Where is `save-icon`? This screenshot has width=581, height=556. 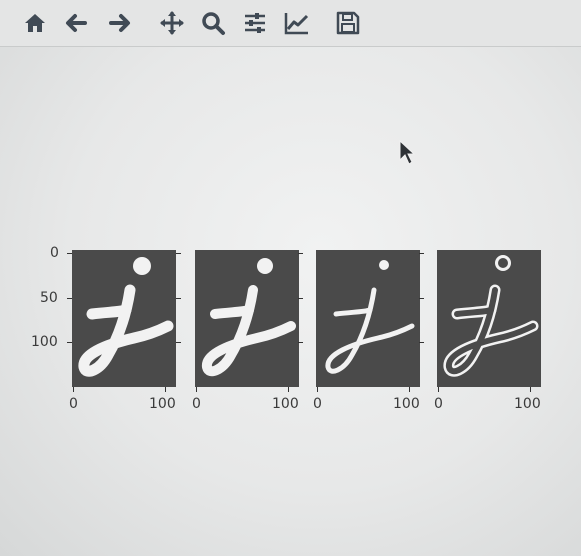
save-icon is located at coordinates (348, 23).